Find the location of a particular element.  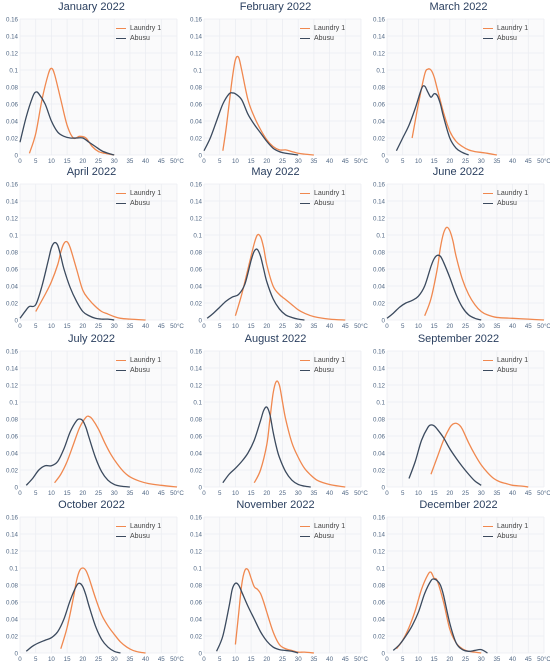

y-tick-label: 0 is located at coordinates (17, 320).